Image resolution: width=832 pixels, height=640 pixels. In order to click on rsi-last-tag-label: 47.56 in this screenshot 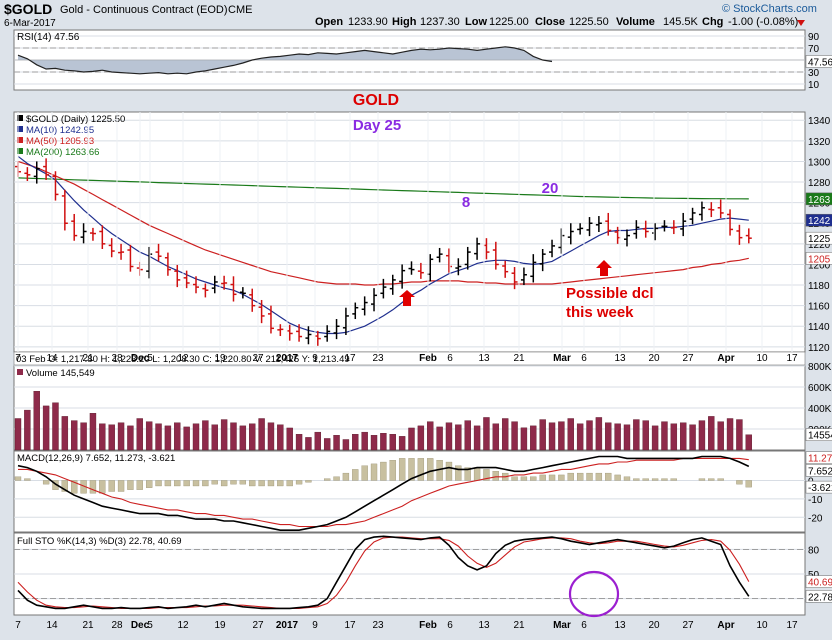, I will do `click(820, 62)`.